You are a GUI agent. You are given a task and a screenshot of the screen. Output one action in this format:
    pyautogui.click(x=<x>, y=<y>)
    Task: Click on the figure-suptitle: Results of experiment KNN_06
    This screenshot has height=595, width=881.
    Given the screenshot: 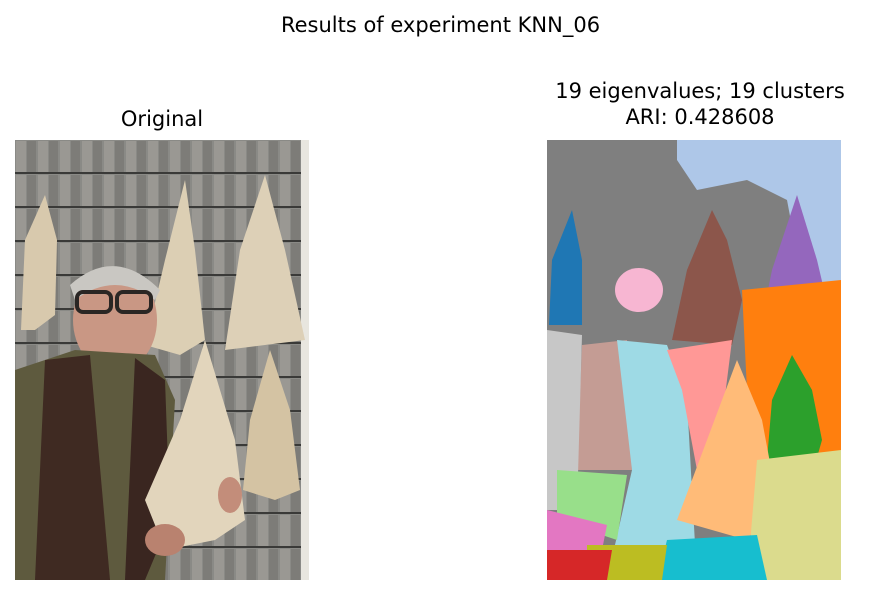 What is the action you would take?
    pyautogui.click(x=440, y=25)
    